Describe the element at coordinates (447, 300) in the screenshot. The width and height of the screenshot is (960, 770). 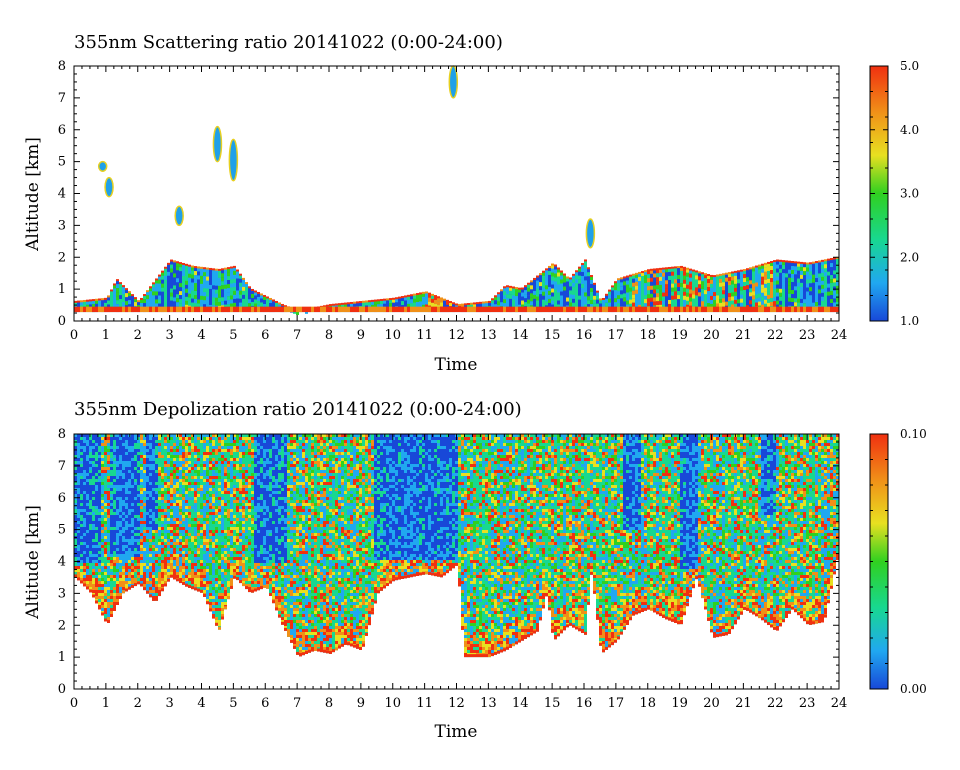
I see `p1-edge` at that location.